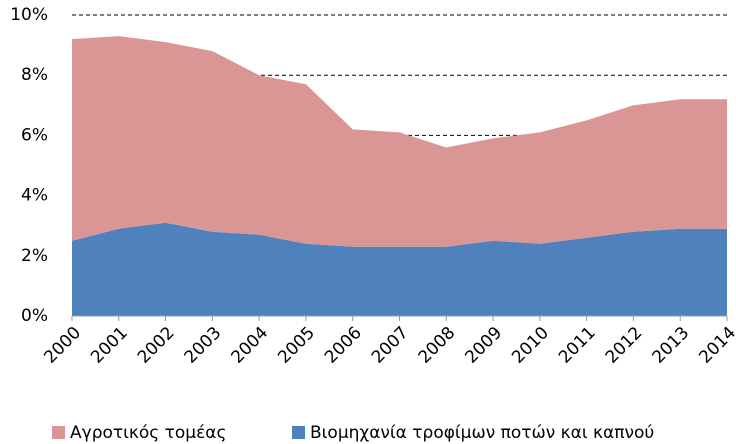  Describe the element at coordinates (29, 15) in the screenshot. I see `y-tick-label: 10%` at that location.